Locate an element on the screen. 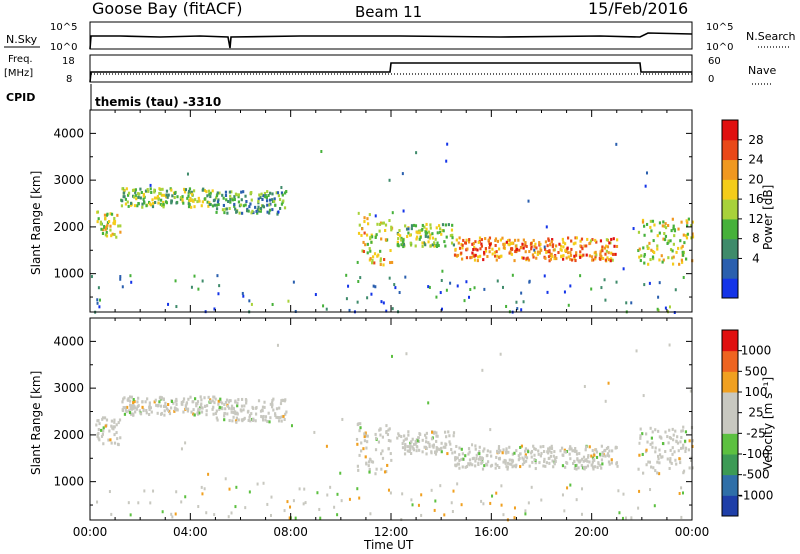  colorbar-segment is located at coordinates (730, 465).